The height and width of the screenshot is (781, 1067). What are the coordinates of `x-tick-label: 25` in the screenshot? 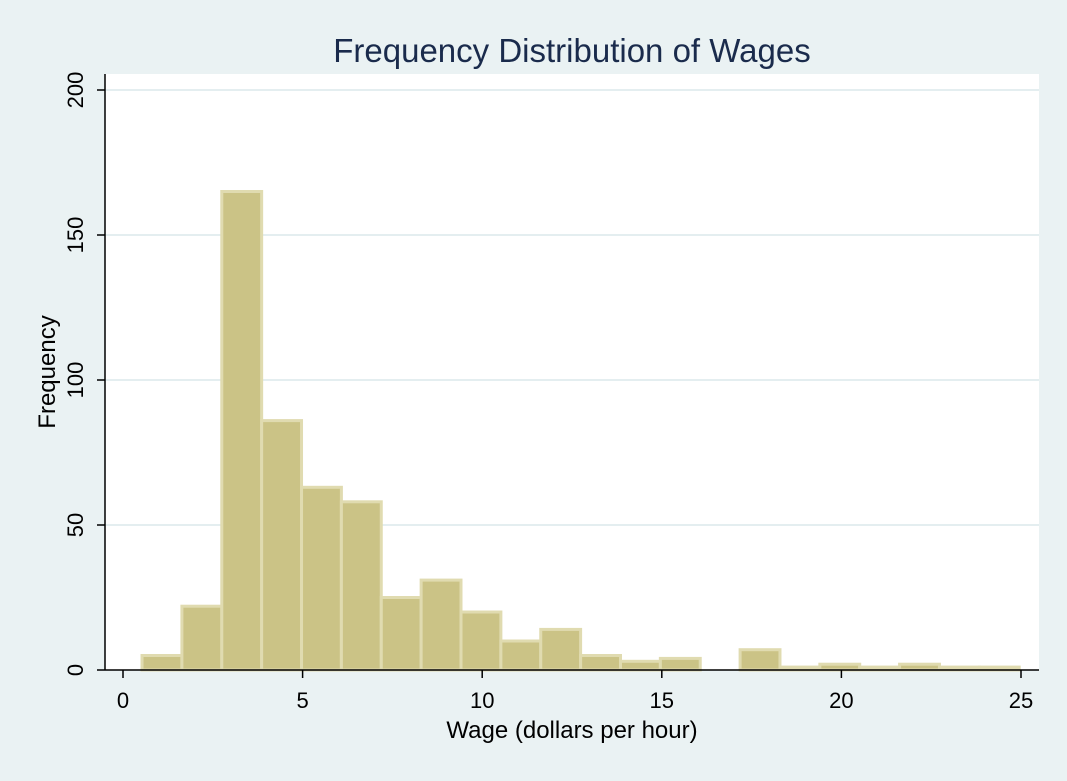 It's located at (1021, 700).